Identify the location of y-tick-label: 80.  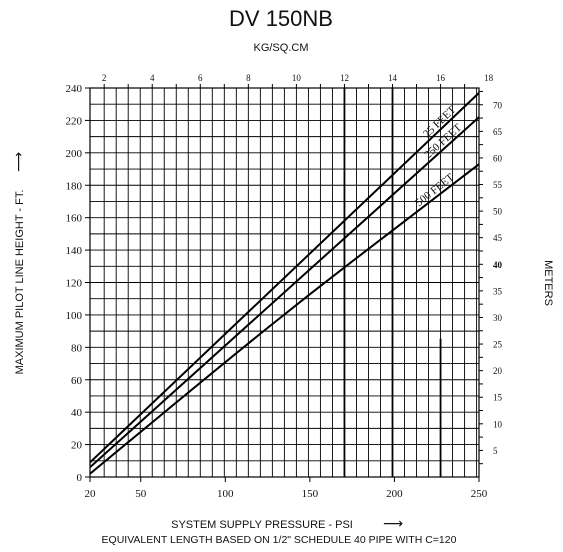
(77, 348).